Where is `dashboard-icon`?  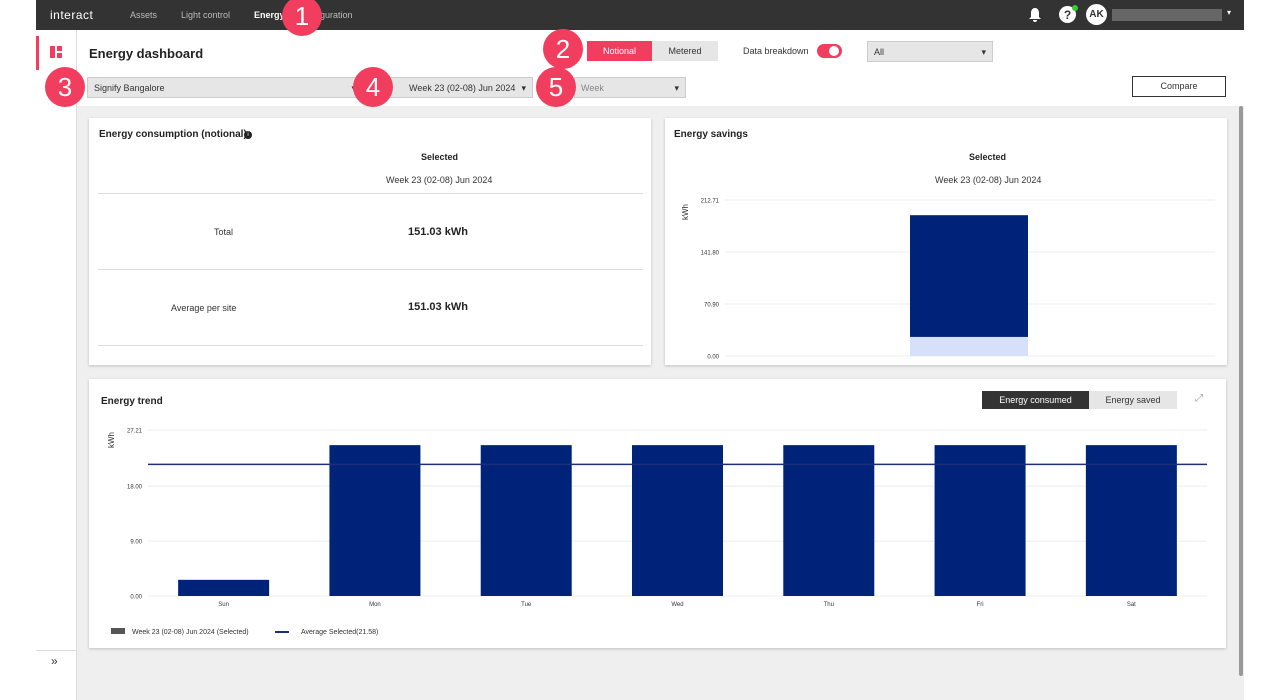 dashboard-icon is located at coordinates (56, 52).